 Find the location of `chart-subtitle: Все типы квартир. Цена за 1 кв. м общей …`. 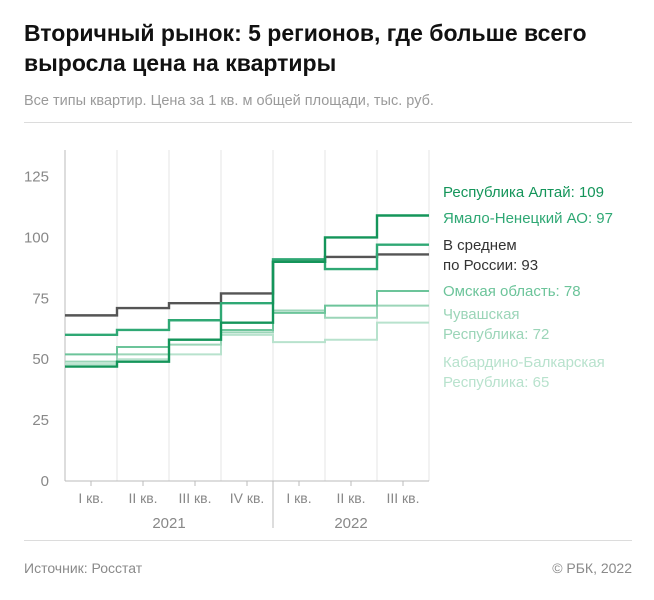

chart-subtitle: Все типы квартир. Цена за 1 кв. м общей … is located at coordinates (229, 101).